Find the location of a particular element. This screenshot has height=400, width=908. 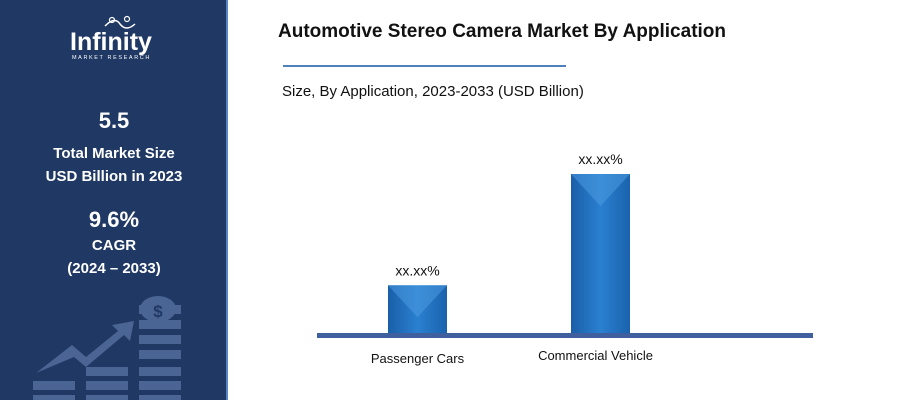

cagr-period: (2024 – 2033) is located at coordinates (114, 268).